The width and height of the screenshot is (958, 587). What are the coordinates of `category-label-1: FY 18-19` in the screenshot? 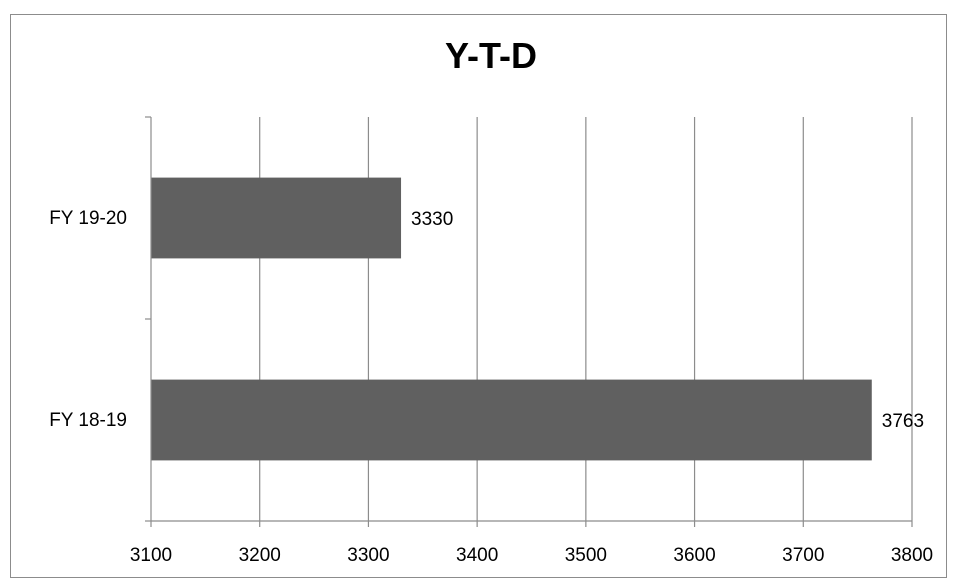 It's located at (88, 420).